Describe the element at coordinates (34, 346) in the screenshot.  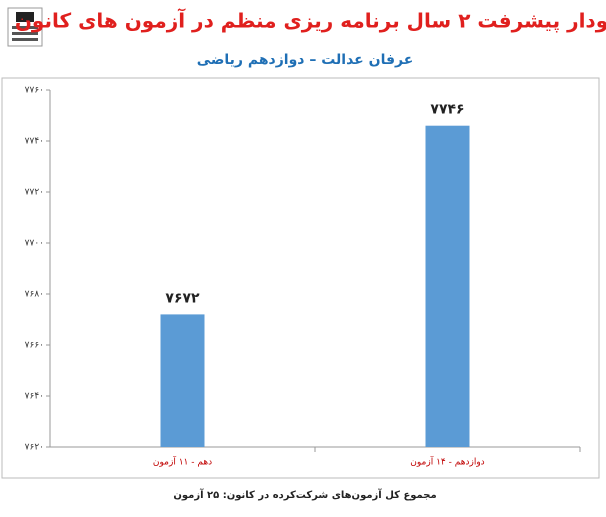
I see `y-tick-label: ۷۶۶۰` at that location.